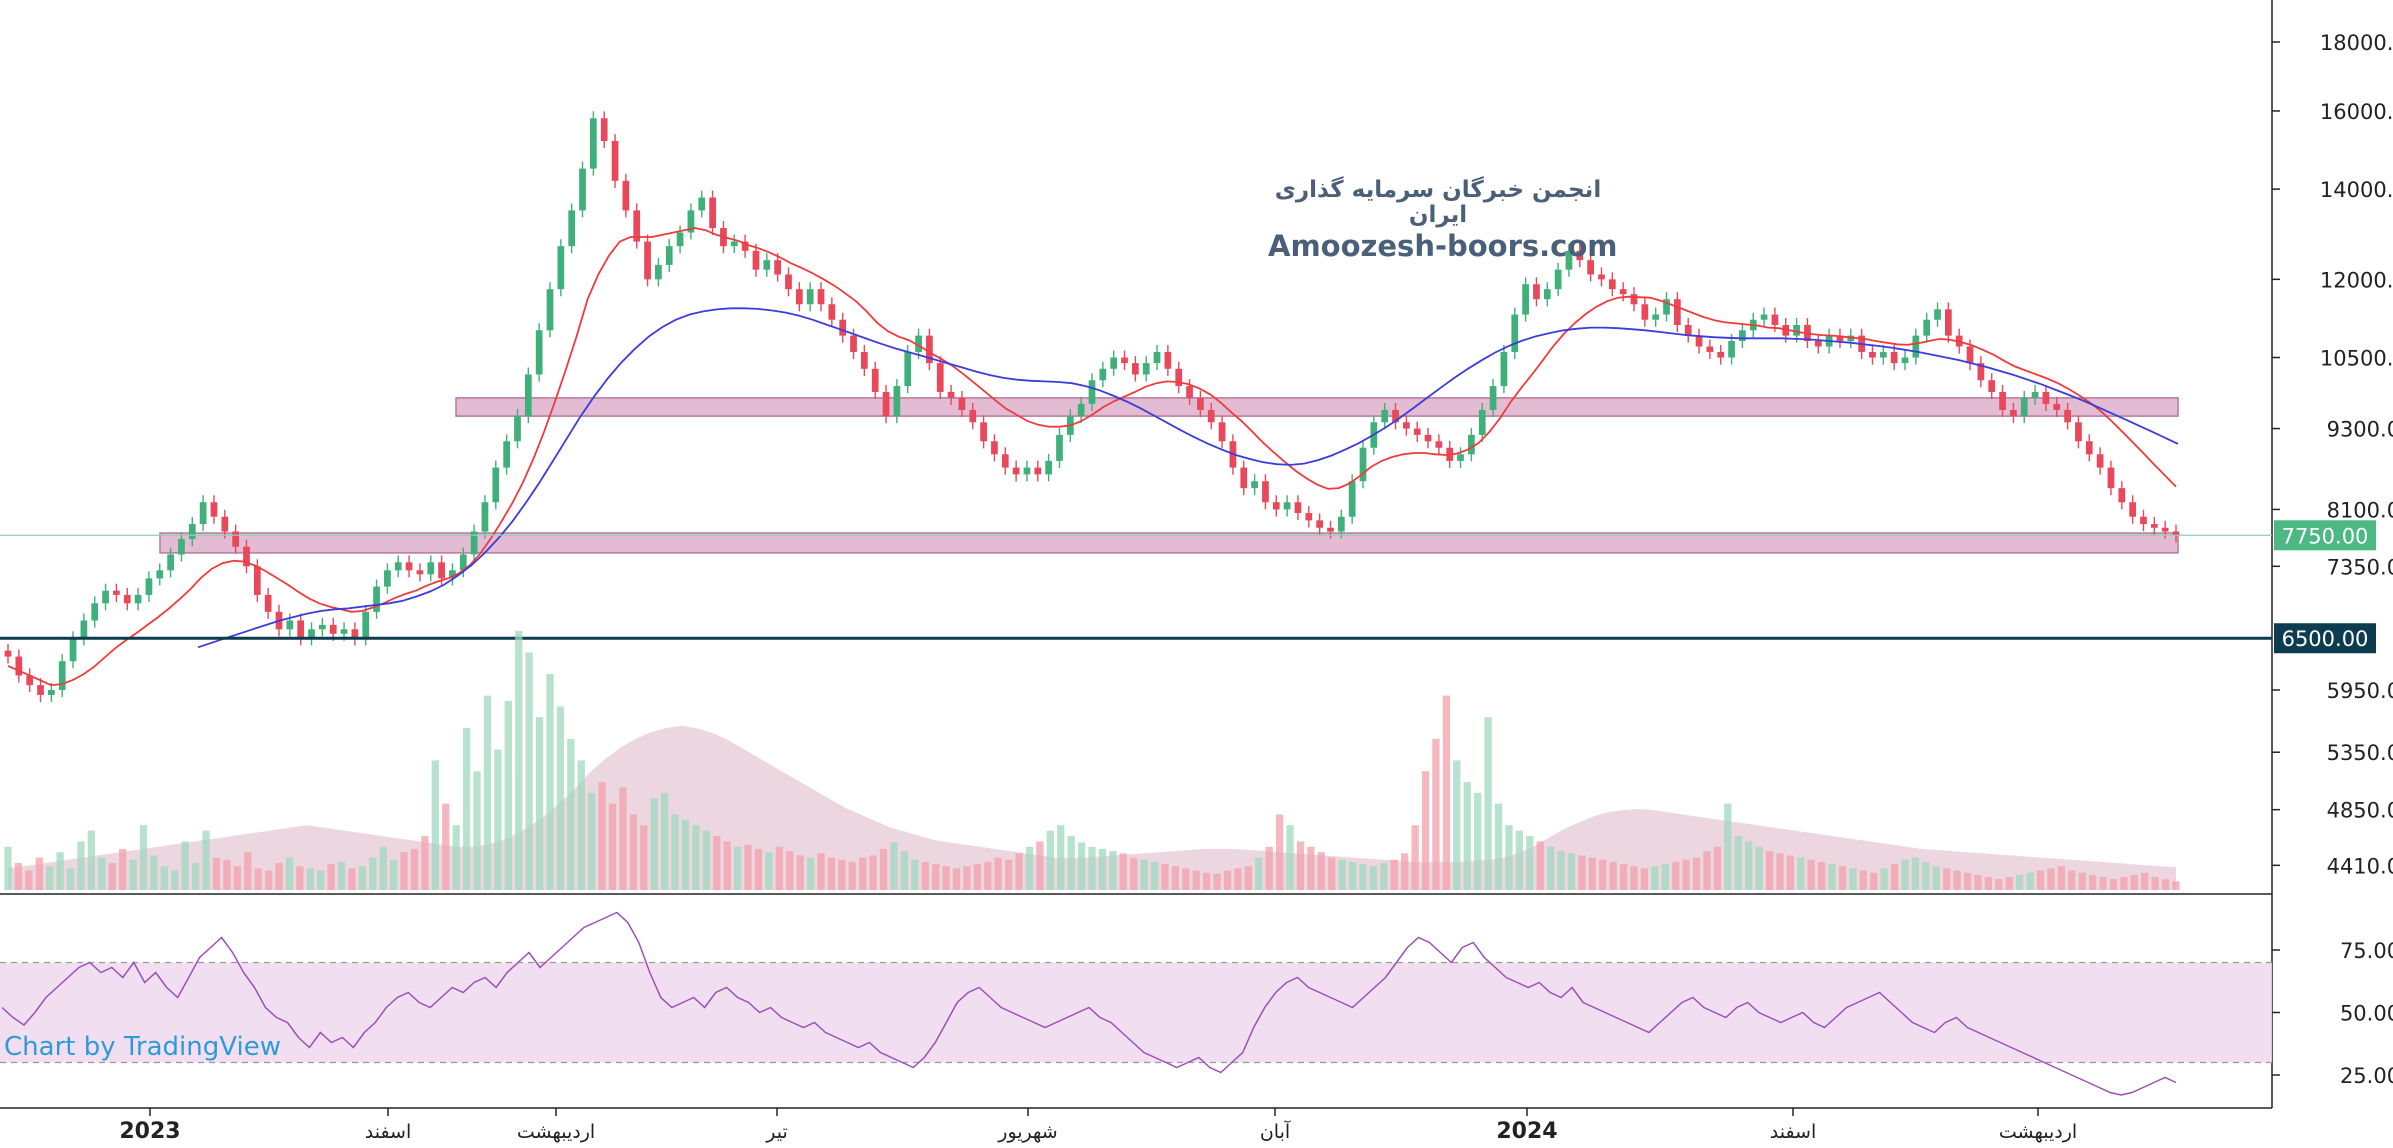 The height and width of the screenshot is (1148, 2393). I want to click on watermark-url: Amoozesh-boors.com, so click(1443, 245).